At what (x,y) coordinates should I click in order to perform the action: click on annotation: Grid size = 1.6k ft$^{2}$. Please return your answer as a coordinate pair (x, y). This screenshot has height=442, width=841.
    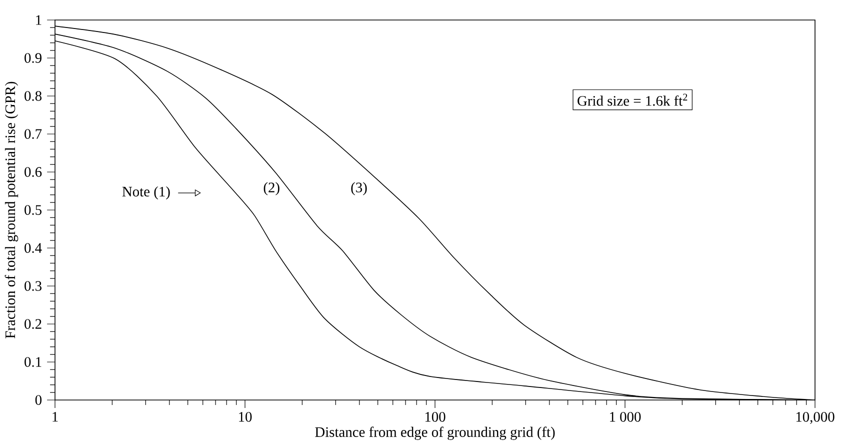
    Looking at the image, I should click on (633, 100).